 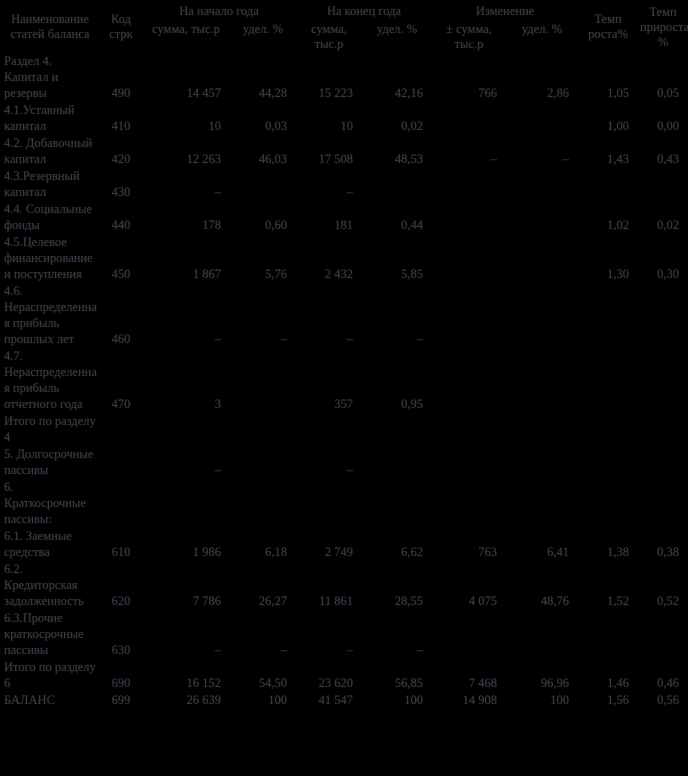 I want to click on value-cell: 56,85, so click(x=409, y=683).